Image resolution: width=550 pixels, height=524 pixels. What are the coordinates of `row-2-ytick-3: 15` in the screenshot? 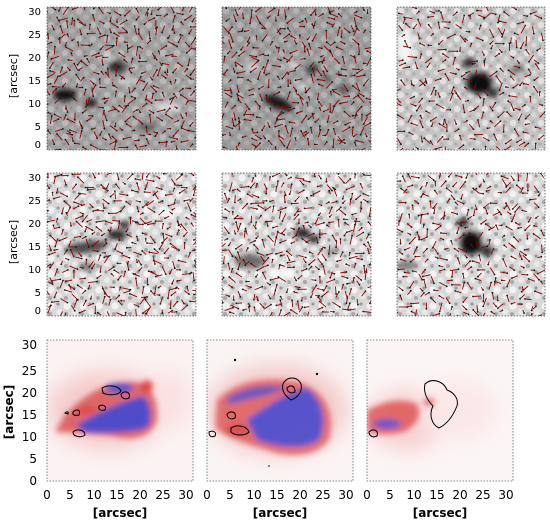 It's located at (34, 247).